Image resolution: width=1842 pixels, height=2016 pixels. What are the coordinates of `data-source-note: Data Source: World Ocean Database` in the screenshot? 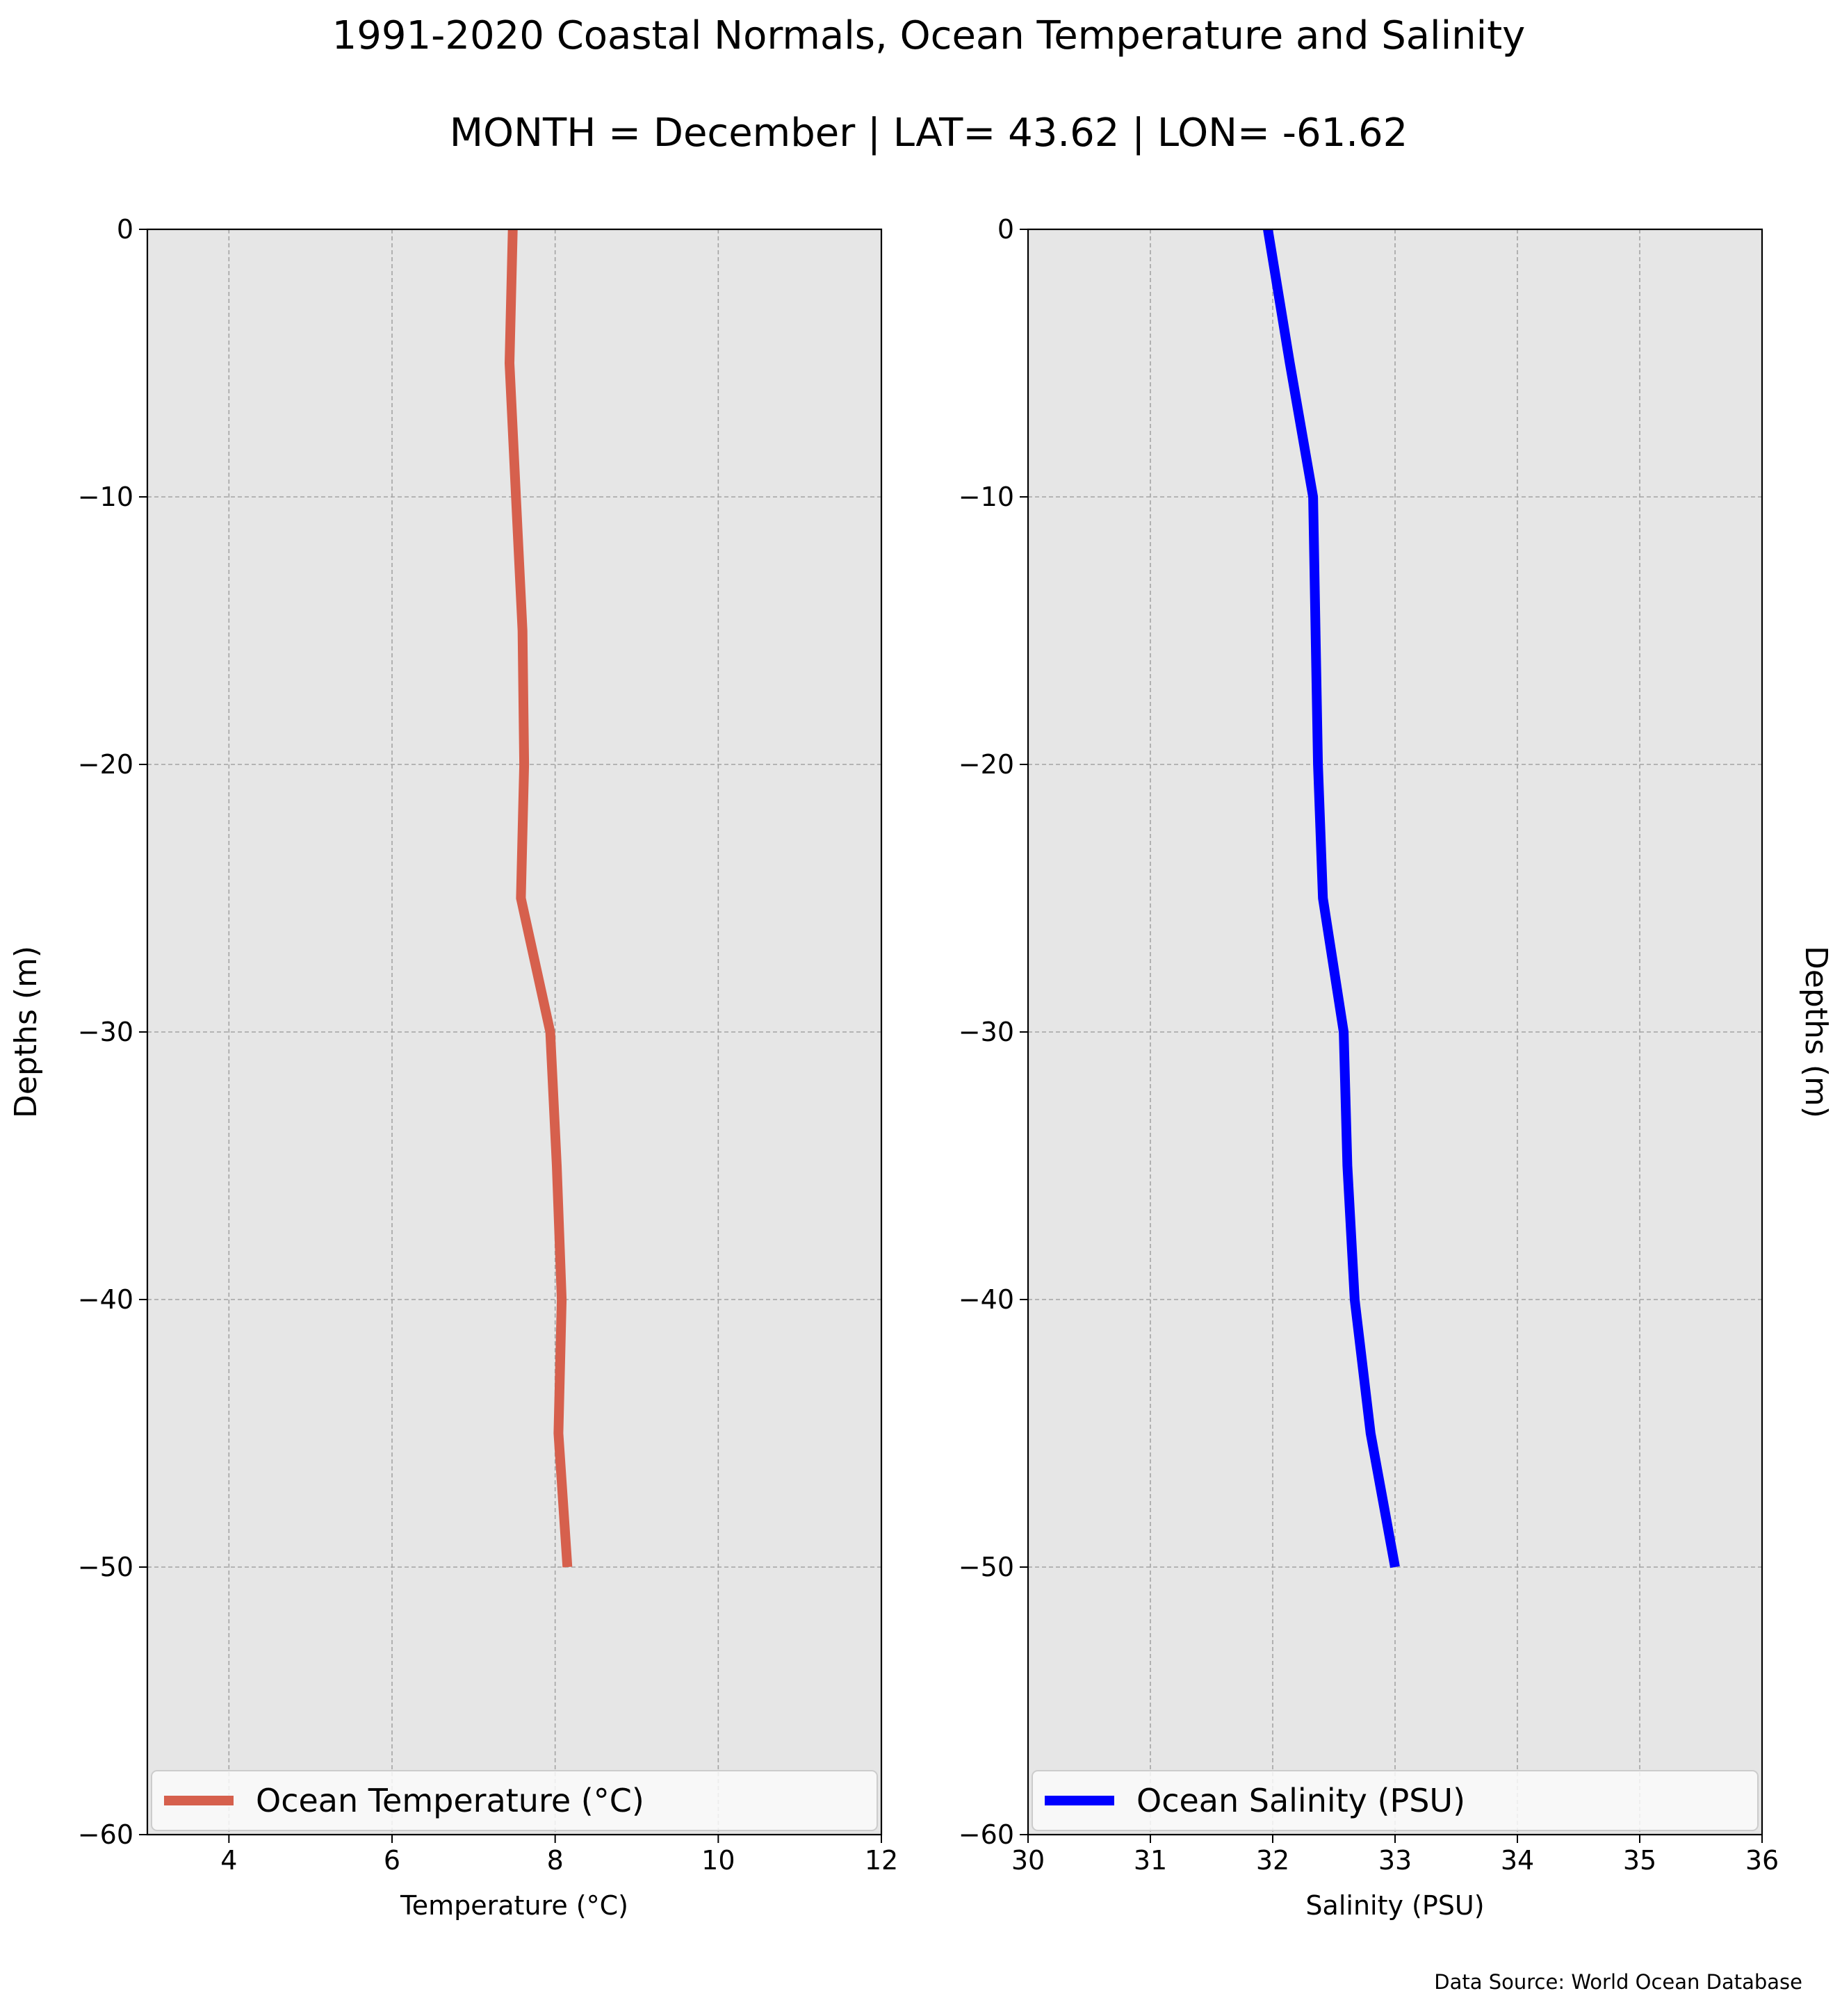 It's located at (1618, 1982).